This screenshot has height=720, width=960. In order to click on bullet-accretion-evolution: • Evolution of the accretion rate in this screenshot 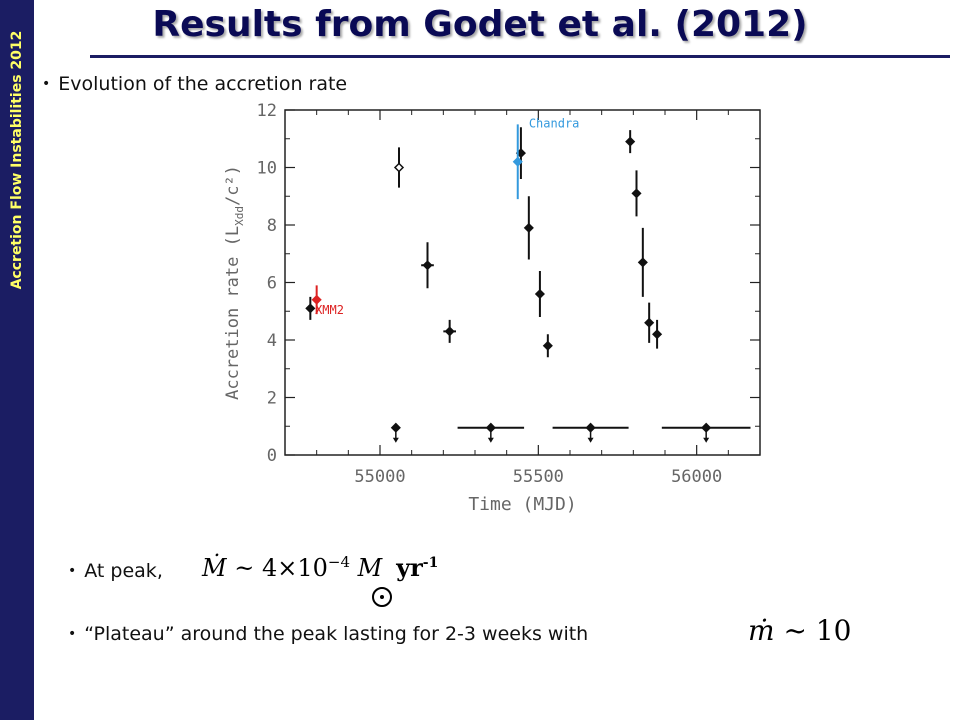, I will do `click(194, 84)`.